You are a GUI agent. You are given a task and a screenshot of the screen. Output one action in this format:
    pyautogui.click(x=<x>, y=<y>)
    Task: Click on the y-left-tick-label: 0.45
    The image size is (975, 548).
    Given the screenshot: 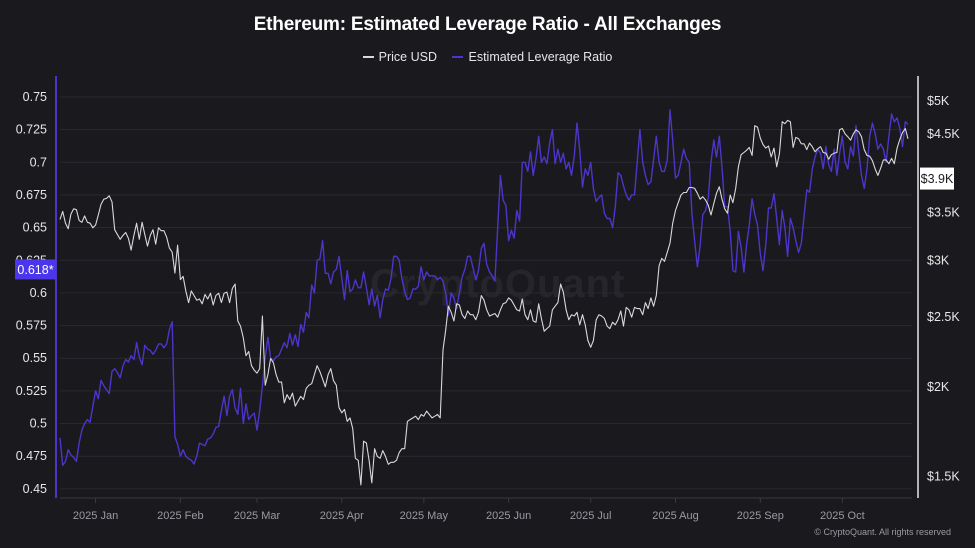 What is the action you would take?
    pyautogui.click(x=35, y=489)
    